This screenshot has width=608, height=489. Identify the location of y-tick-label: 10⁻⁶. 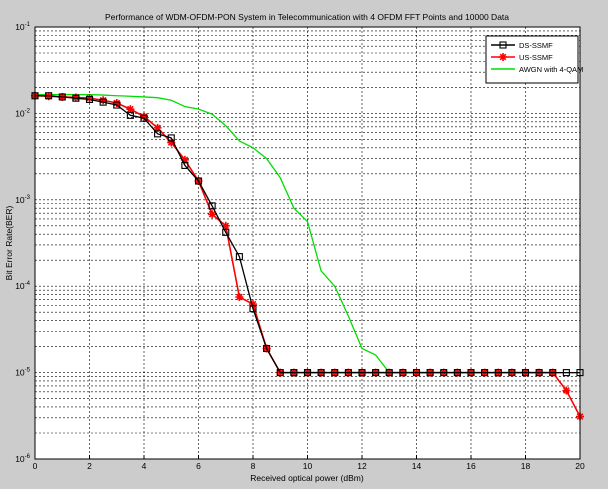
(22, 459).